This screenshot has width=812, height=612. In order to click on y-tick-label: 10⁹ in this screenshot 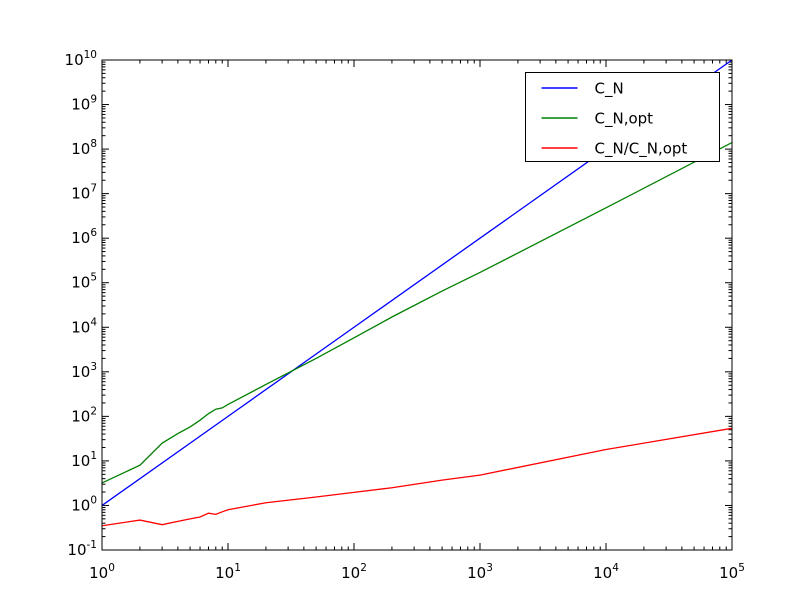, I will do `click(84, 104)`.